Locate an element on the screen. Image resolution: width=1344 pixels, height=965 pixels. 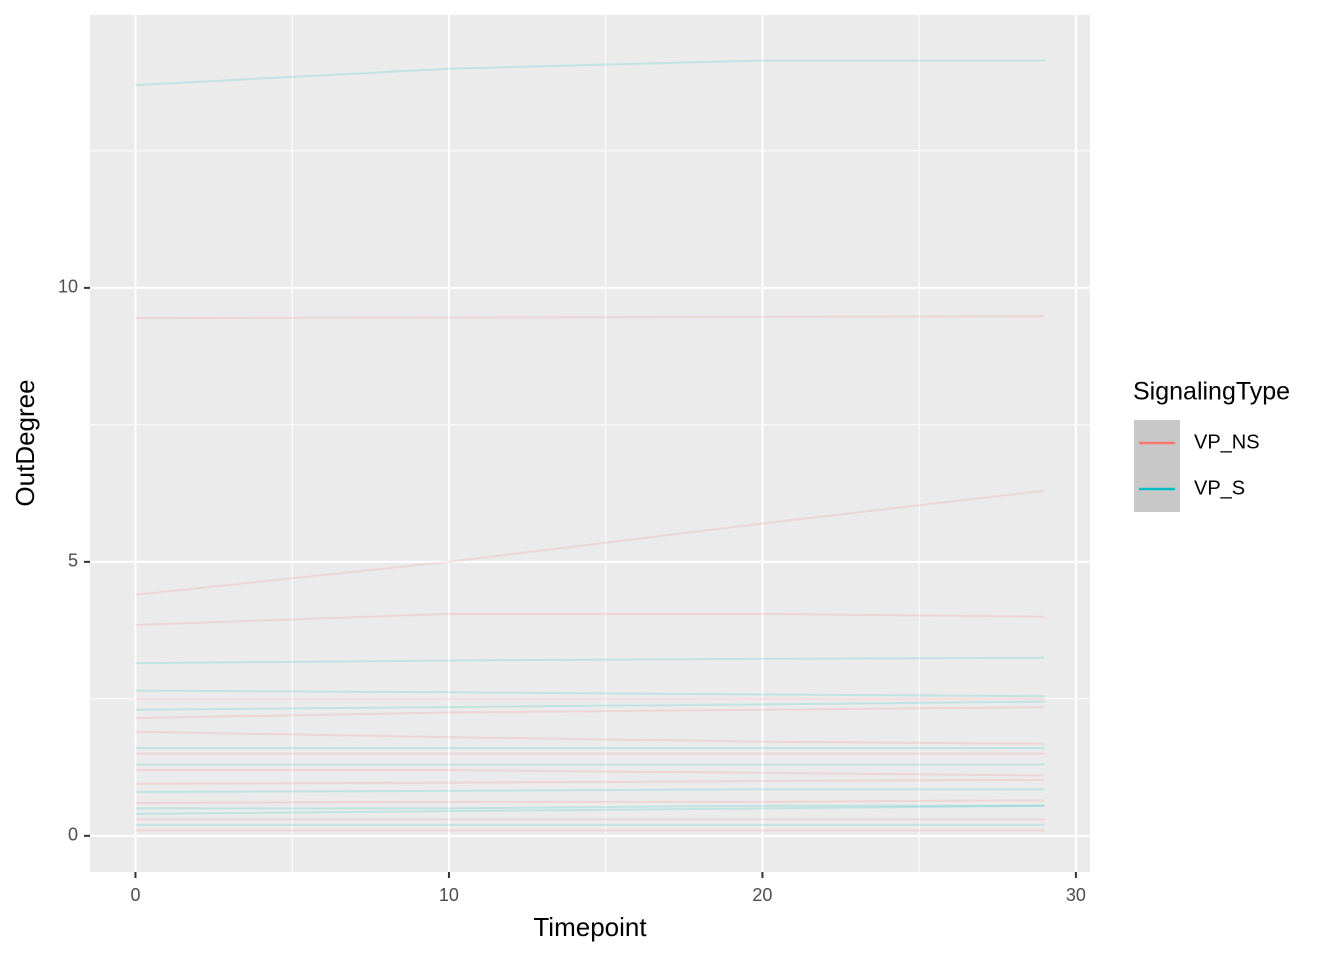
y-tick-label: 5 is located at coordinates (73, 561).